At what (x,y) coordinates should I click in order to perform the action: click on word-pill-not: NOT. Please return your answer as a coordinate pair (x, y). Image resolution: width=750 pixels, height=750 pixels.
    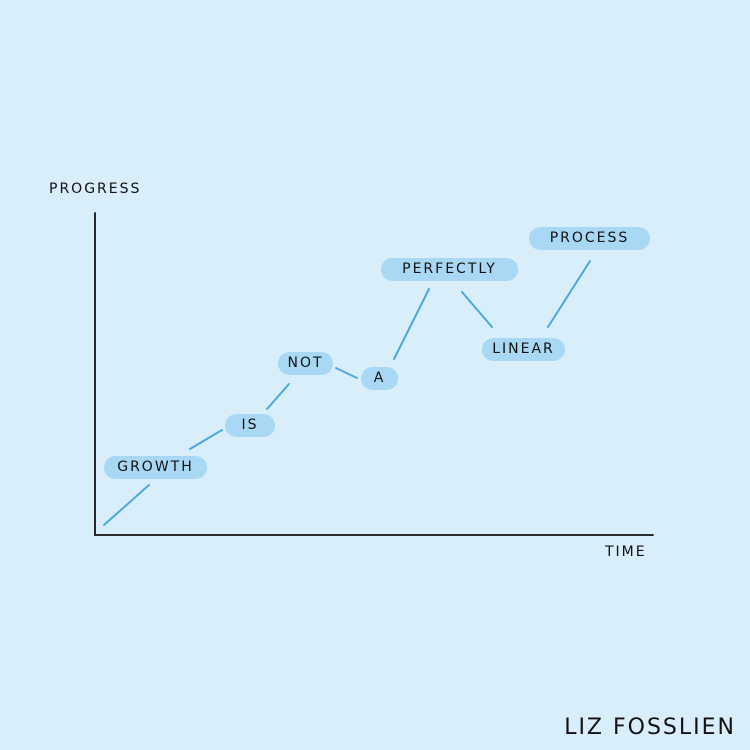
    Looking at the image, I should click on (305, 363).